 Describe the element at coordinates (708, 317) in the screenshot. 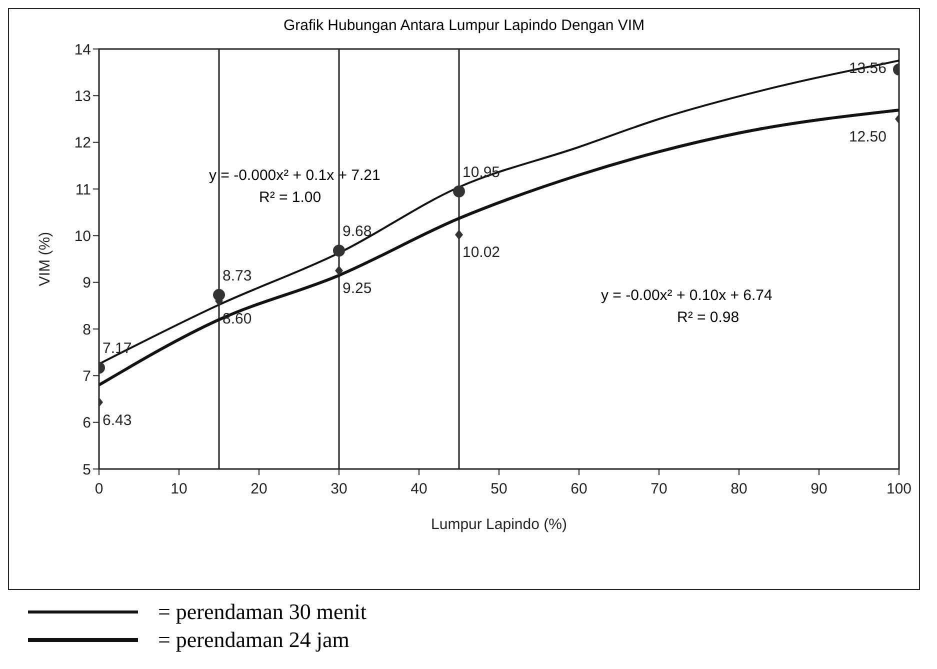

I see `annotation: R² = 0.98` at that location.